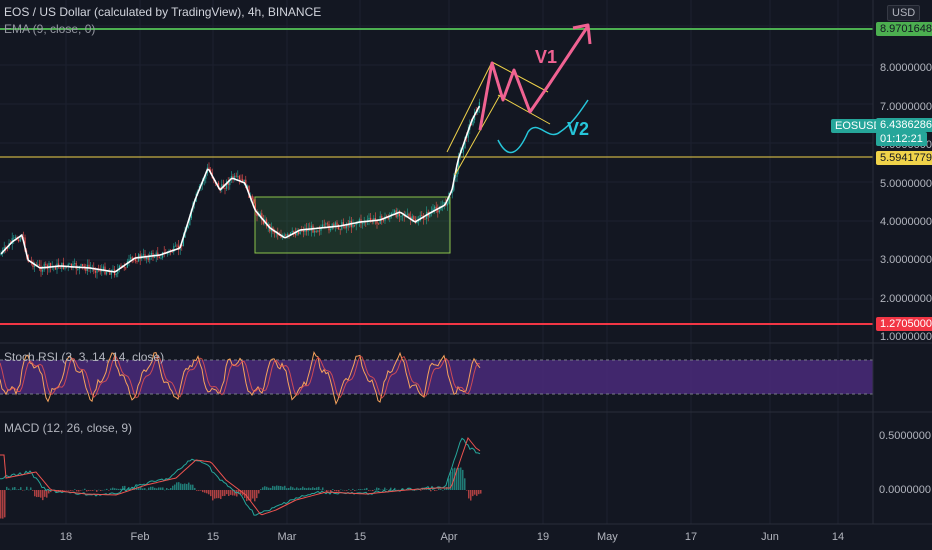 This screenshot has height=550, width=932. I want to click on currency-button: USD, so click(904, 13).